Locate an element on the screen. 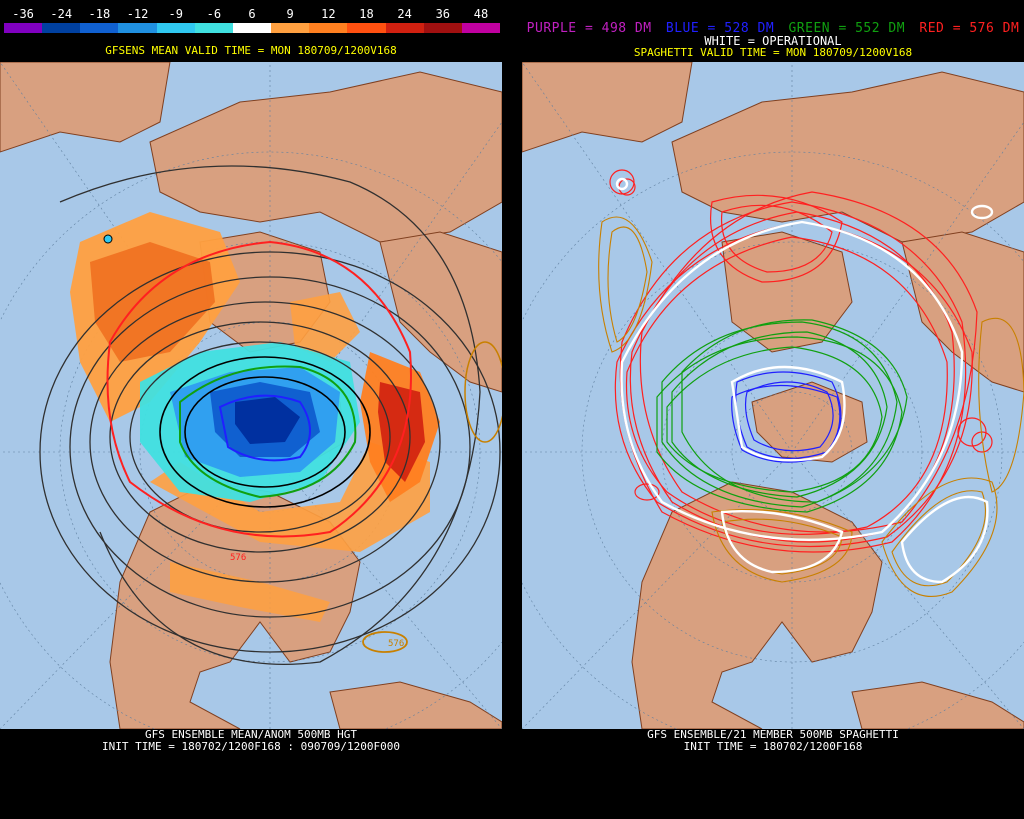 The height and width of the screenshot is (819, 1024). legend-red: RED = 576 DM is located at coordinates (969, 28).